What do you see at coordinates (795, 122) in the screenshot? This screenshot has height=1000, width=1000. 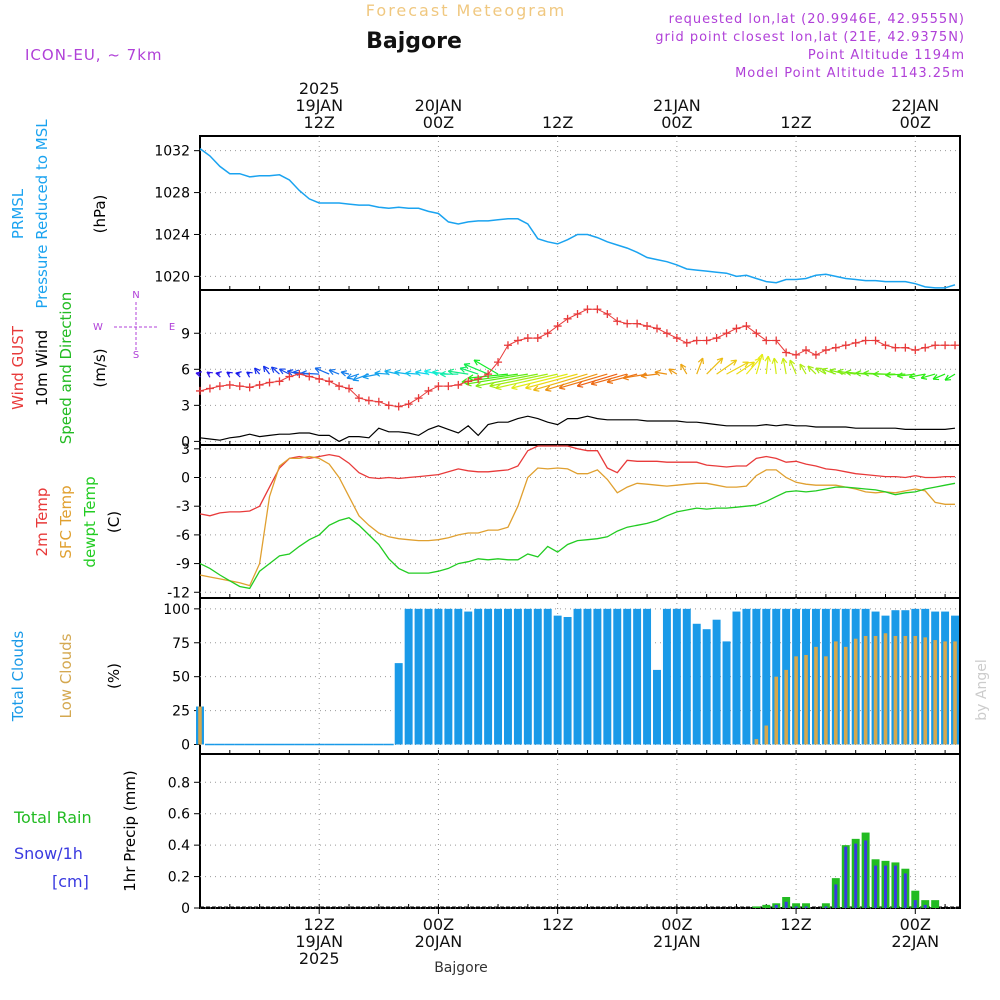 I see `top-time-label: 12Z` at bounding box center [795, 122].